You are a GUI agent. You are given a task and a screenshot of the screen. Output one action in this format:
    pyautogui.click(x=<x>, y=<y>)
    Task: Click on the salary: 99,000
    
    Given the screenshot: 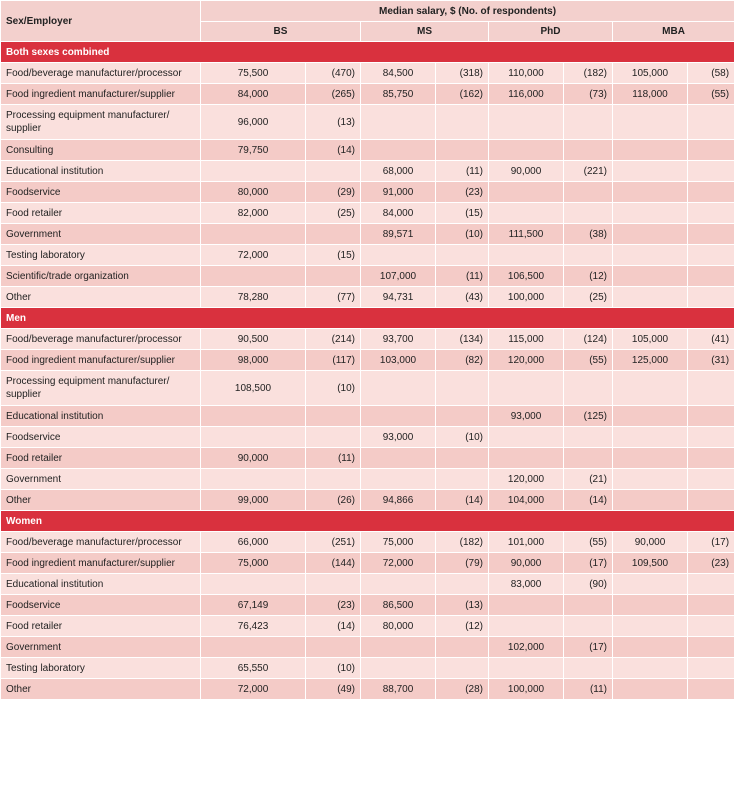 What is the action you would take?
    pyautogui.click(x=253, y=500)
    